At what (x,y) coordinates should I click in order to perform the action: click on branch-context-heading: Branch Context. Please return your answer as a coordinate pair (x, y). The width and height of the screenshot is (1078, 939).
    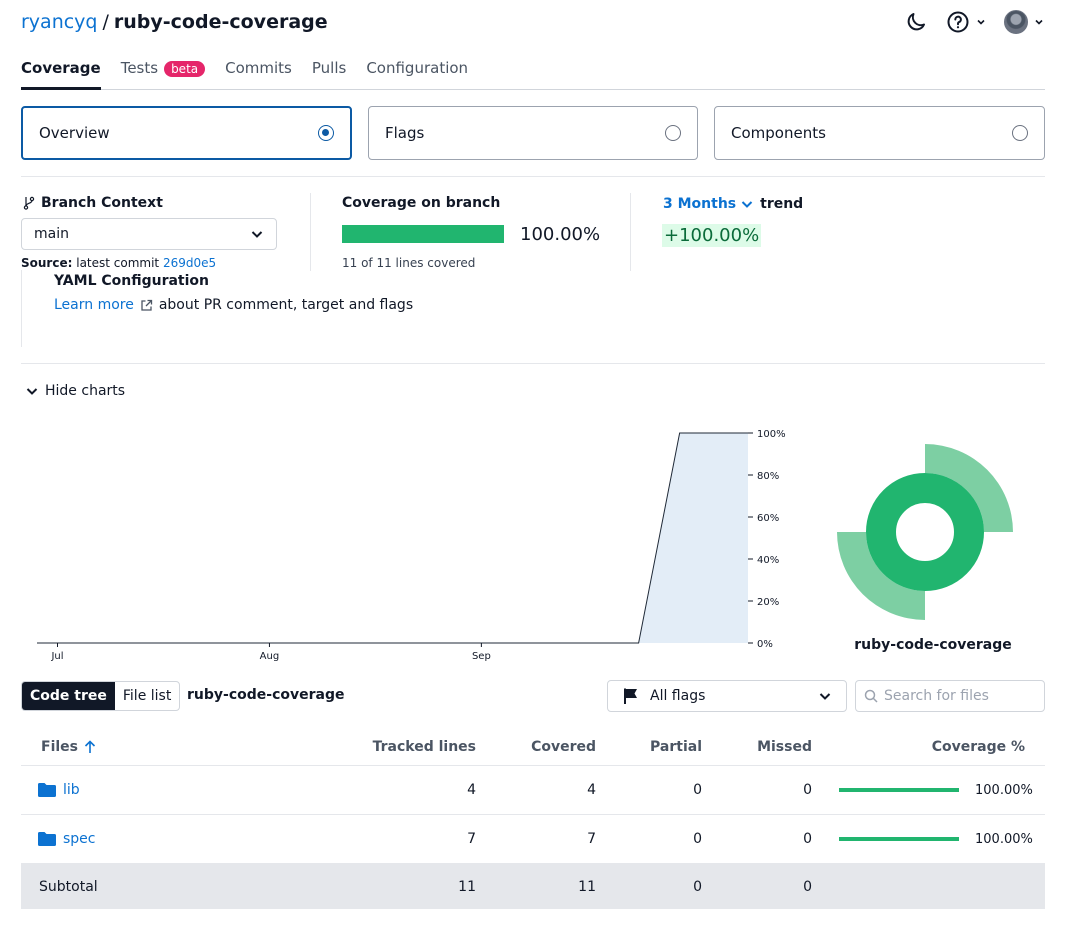
    Looking at the image, I should click on (93, 203).